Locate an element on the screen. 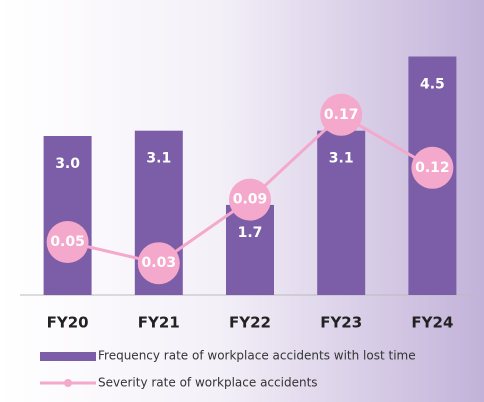 The image size is (484, 402). x-tick-label: FY20 is located at coordinates (68, 323).